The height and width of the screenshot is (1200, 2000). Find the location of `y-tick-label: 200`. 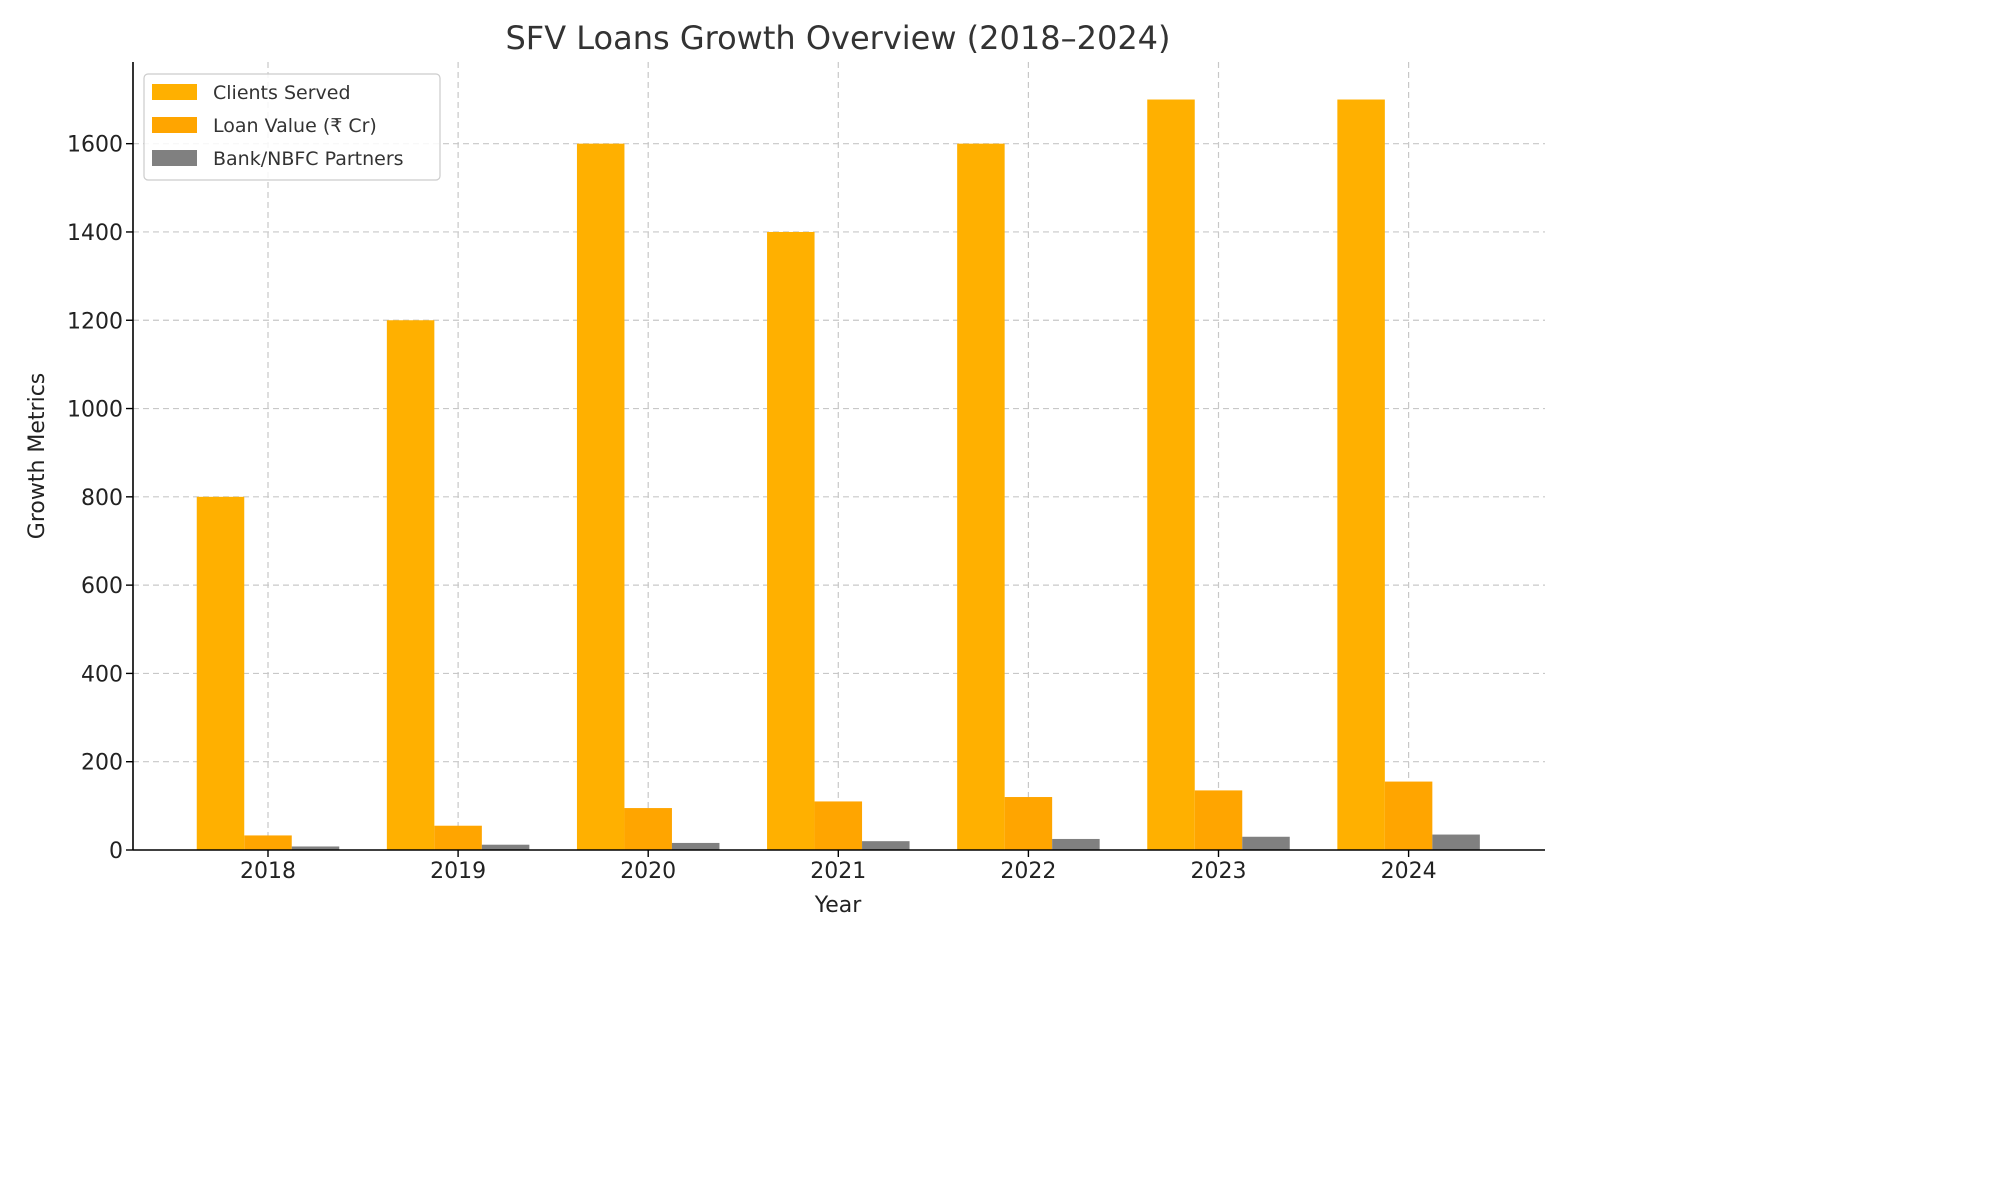

y-tick-label: 200 is located at coordinates (102, 763).